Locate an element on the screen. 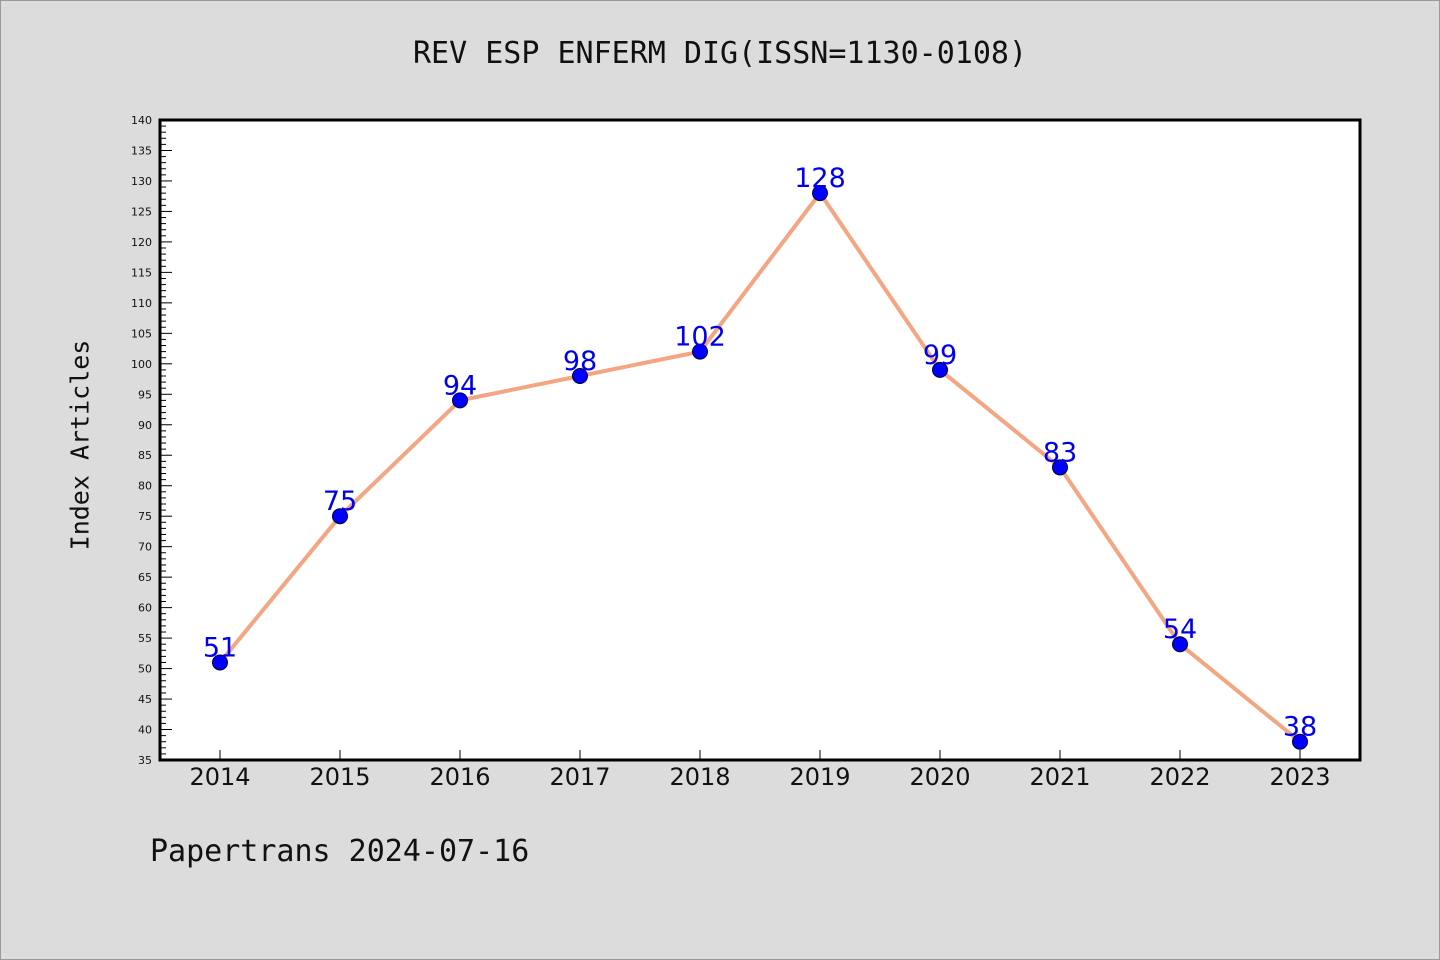 The height and width of the screenshot is (960, 1440). x-axis-ticks: 2014 2015 2016 2017 2018 2019 2020 2021 2022 2023 is located at coordinates (760, 770).